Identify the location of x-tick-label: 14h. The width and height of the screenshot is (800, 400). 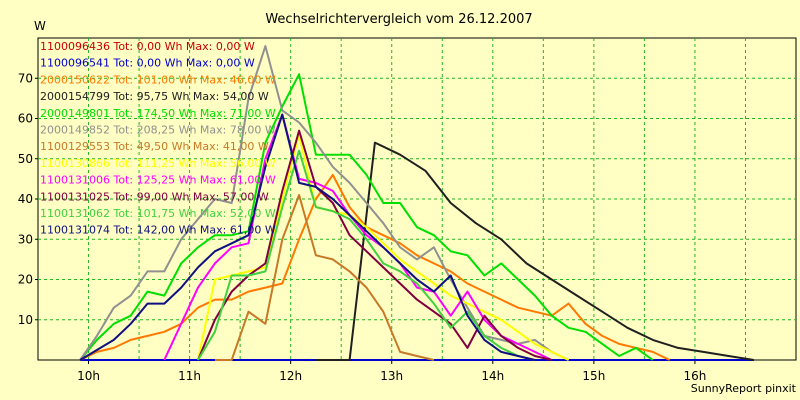
(492, 376).